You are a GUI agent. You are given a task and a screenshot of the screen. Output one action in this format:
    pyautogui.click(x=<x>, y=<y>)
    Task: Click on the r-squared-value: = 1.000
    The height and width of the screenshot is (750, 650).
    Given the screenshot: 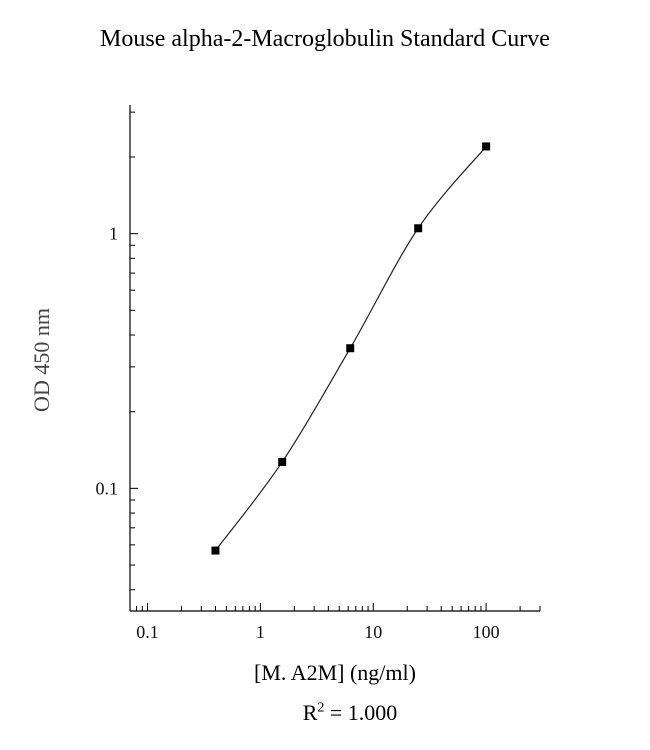 What is the action you would take?
    pyautogui.click(x=363, y=712)
    